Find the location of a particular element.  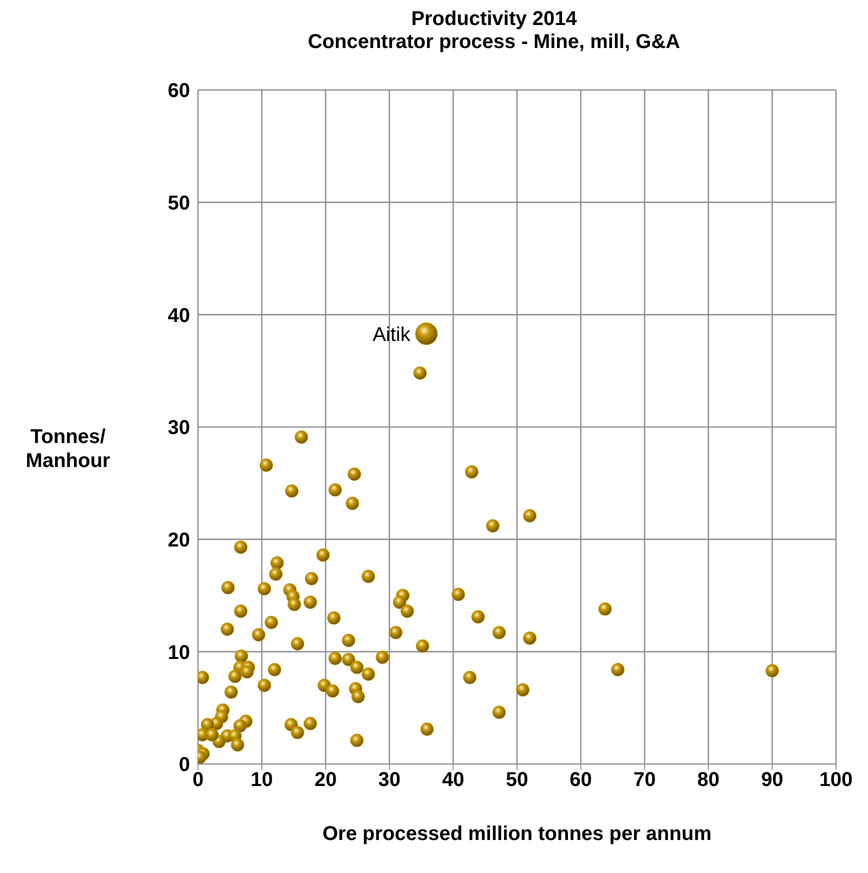

x-tick-label: 20 is located at coordinates (325, 780).